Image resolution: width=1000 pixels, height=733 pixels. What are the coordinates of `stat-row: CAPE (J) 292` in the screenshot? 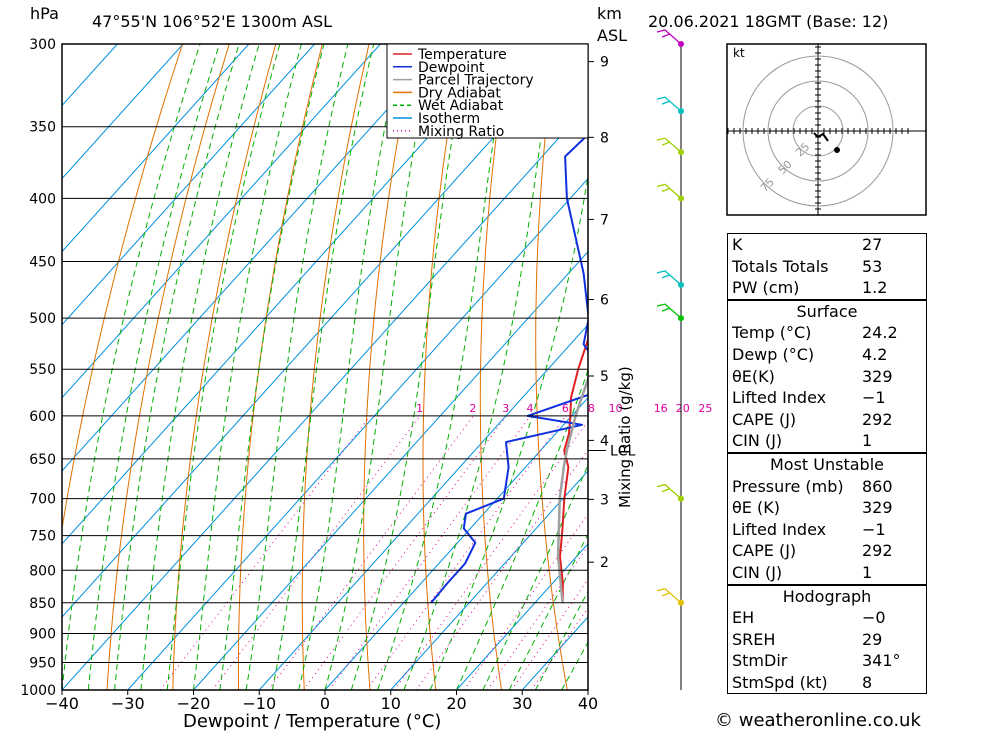 It's located at (827, 420).